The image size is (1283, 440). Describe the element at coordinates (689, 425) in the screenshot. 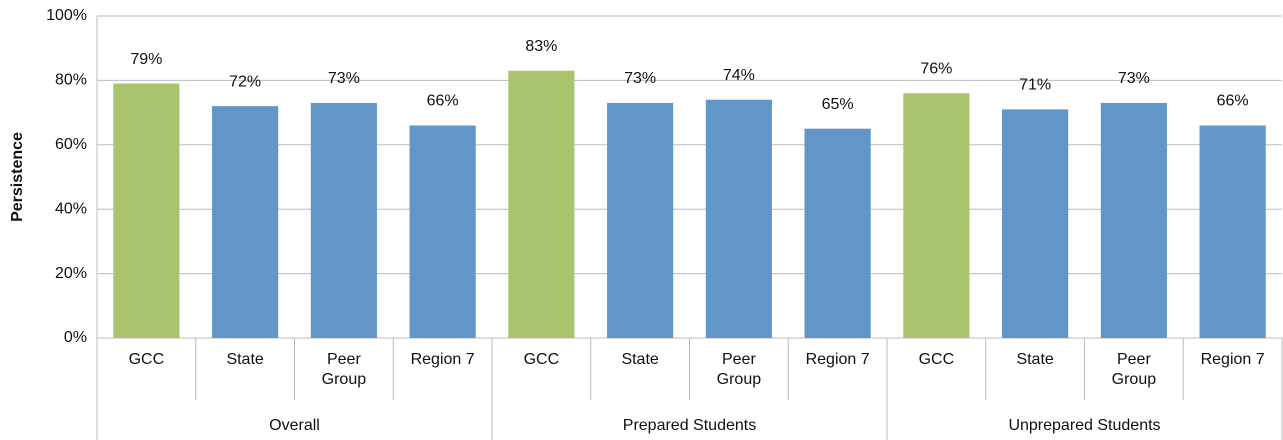

I see `group-label: Prepared Students` at that location.